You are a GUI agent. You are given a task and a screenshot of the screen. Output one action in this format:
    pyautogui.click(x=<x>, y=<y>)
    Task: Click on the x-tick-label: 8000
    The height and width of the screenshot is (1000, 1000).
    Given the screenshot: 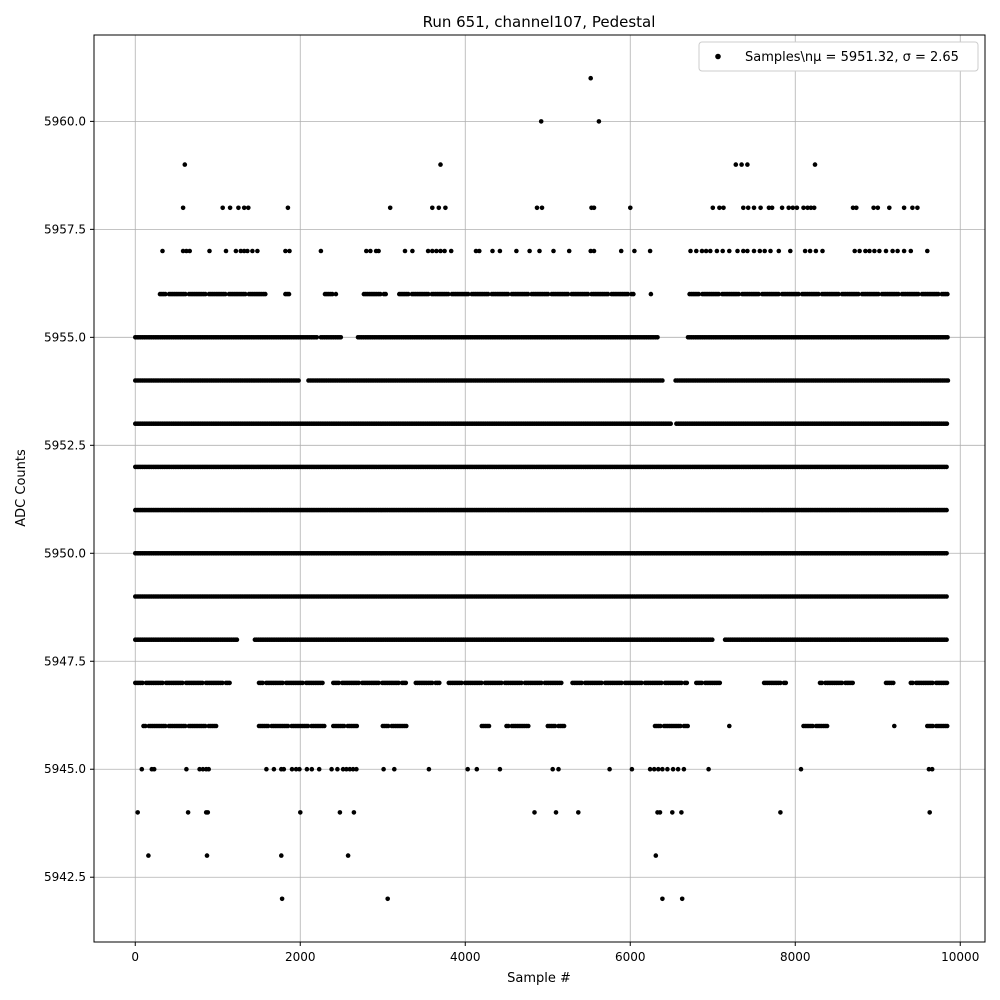 What is the action you would take?
    pyautogui.click(x=795, y=957)
    